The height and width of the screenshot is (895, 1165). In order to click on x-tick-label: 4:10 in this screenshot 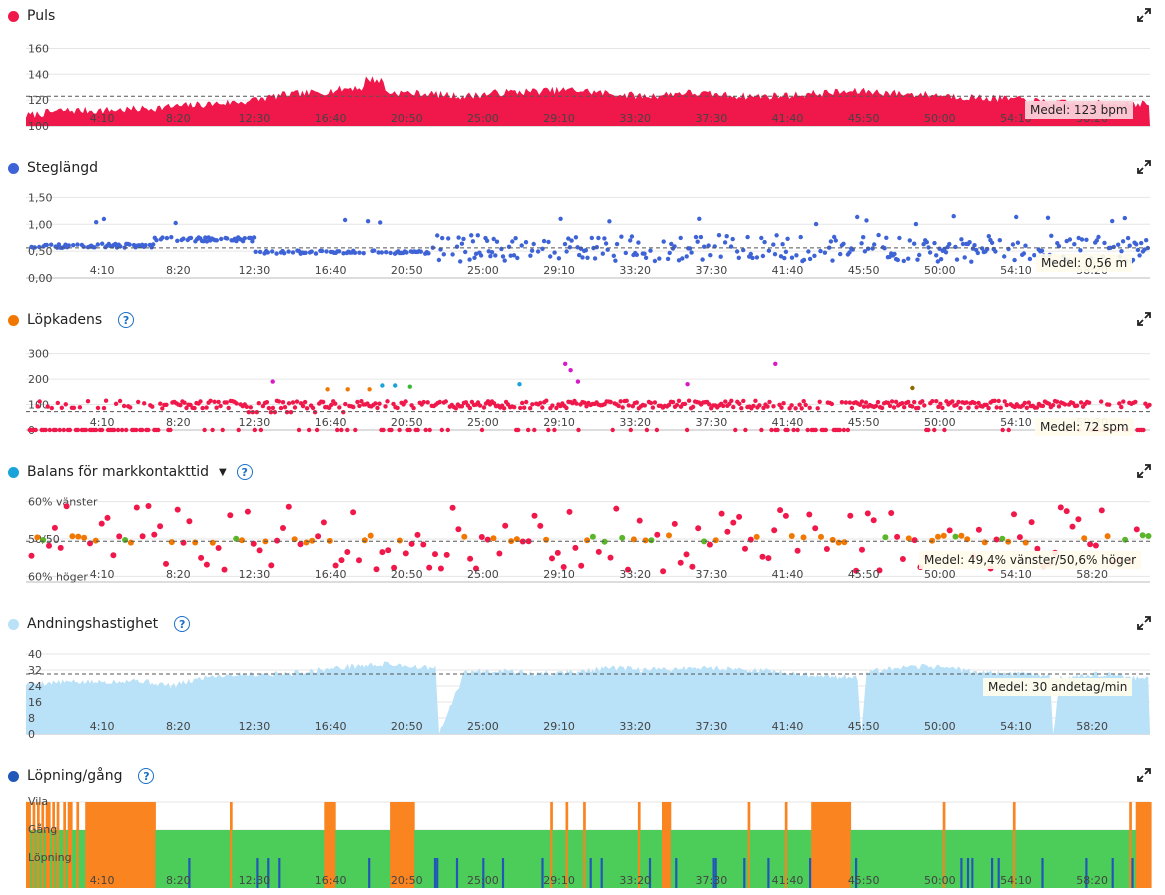, I will do `click(102, 880)`.